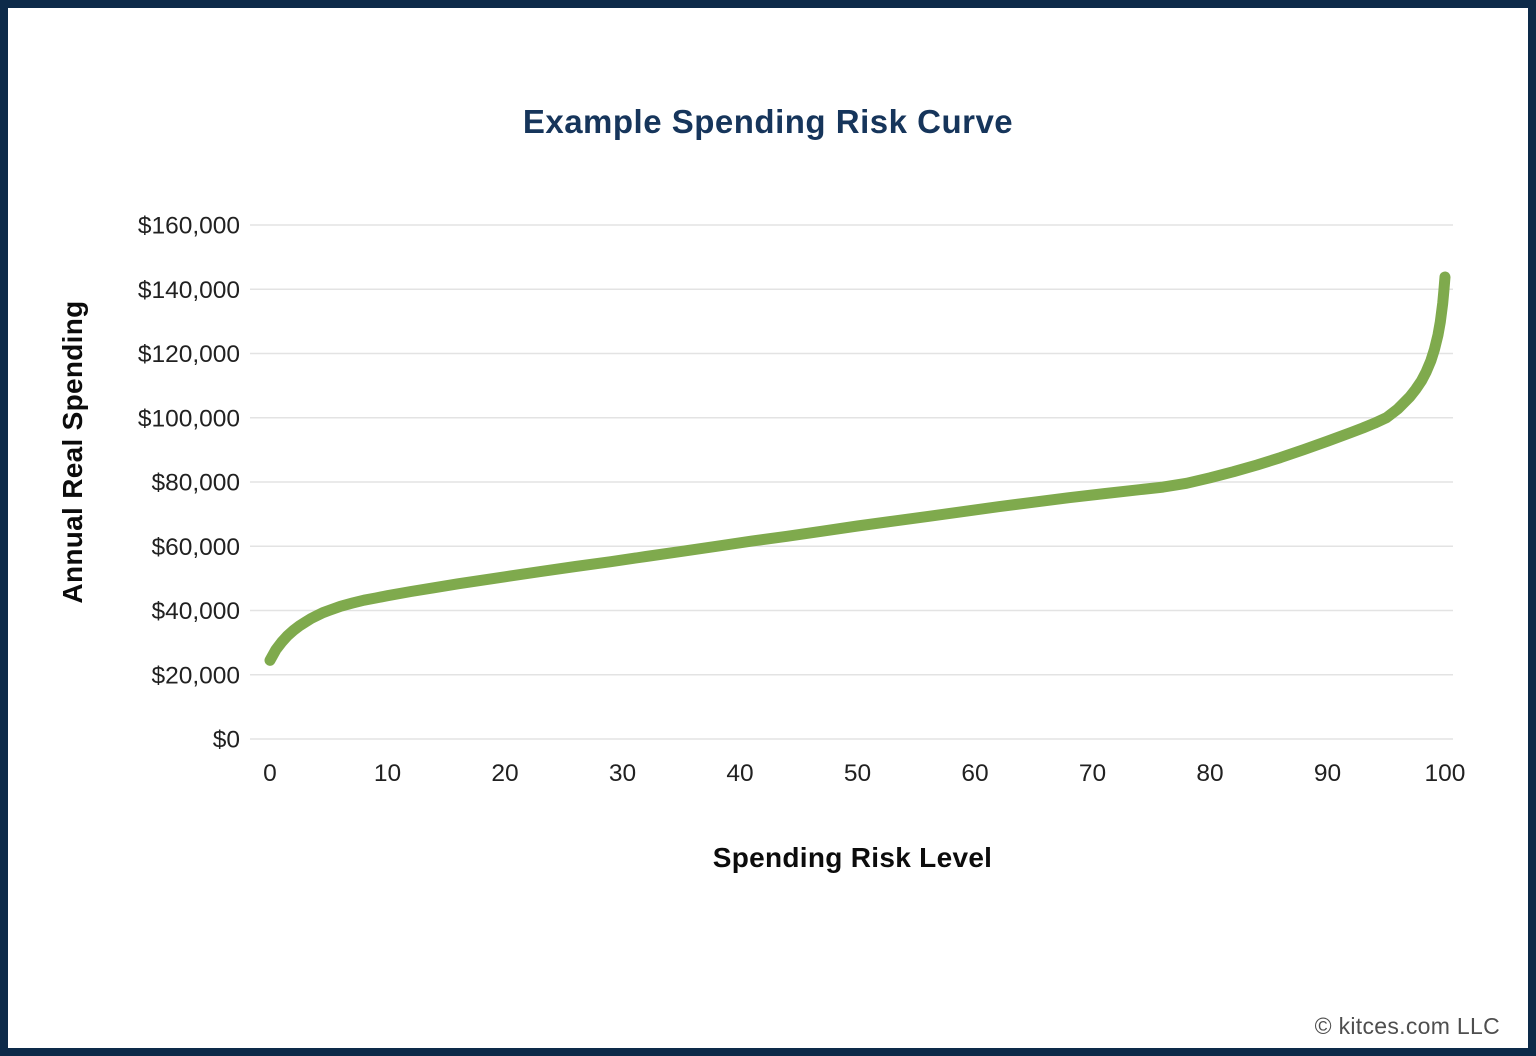 The image size is (1536, 1056). What do you see at coordinates (1445, 773) in the screenshot?
I see `x-tick-label: 100` at bounding box center [1445, 773].